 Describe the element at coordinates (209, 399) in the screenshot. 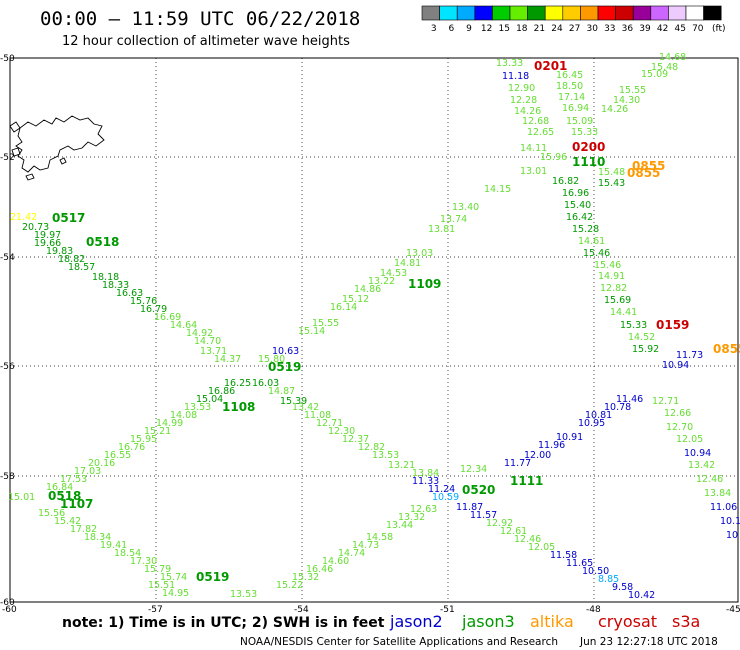

I see `wave-height-value: 15.04` at that location.